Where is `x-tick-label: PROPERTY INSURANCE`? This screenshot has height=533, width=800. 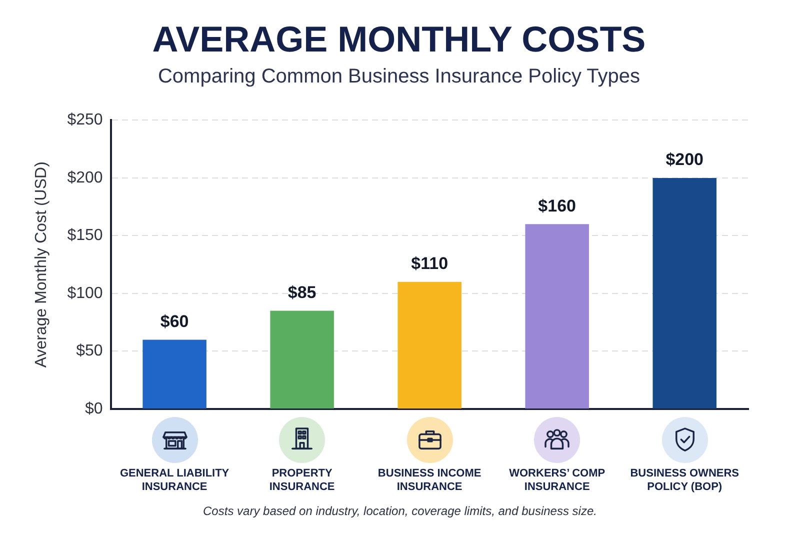
x-tick-label: PROPERTY INSURANCE is located at coordinates (302, 480).